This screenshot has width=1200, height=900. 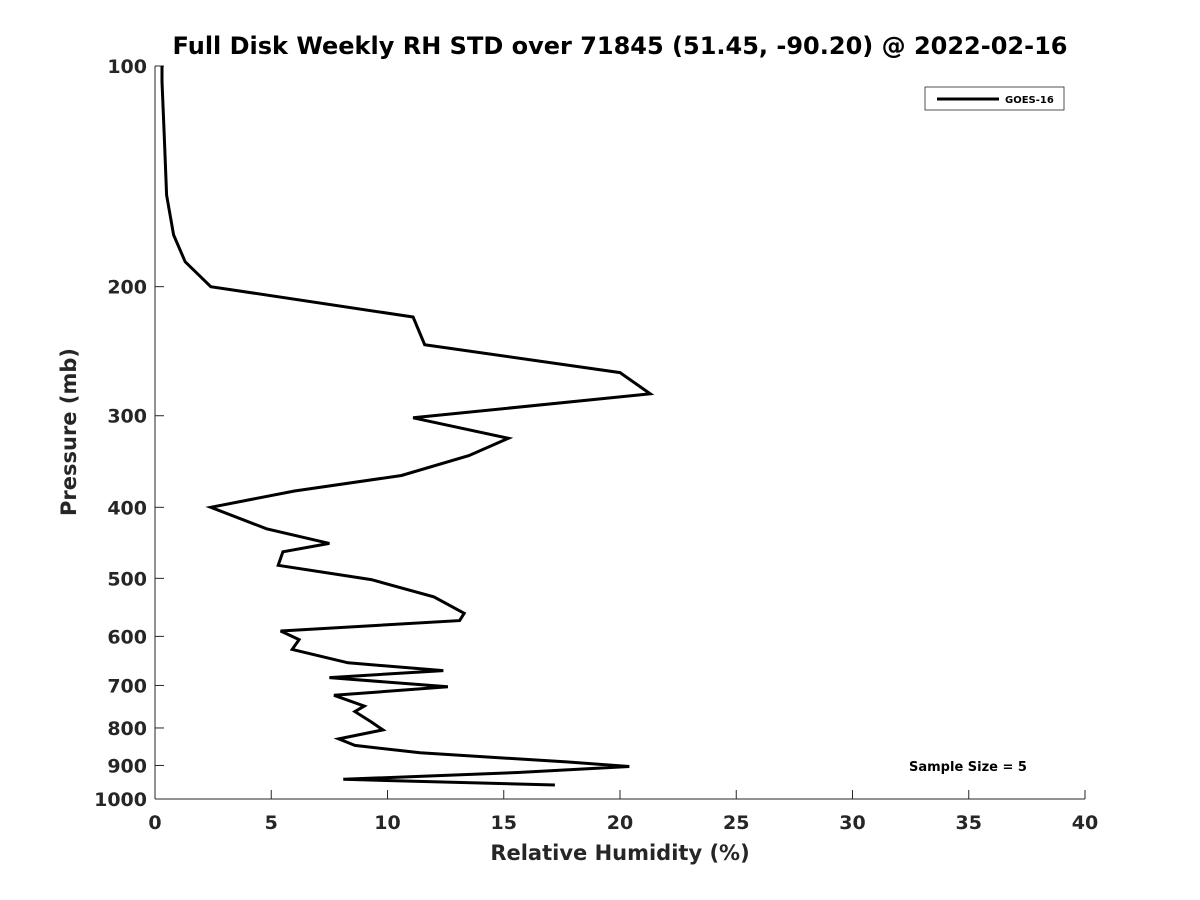 I want to click on x-tick-label: 20, so click(x=620, y=823).